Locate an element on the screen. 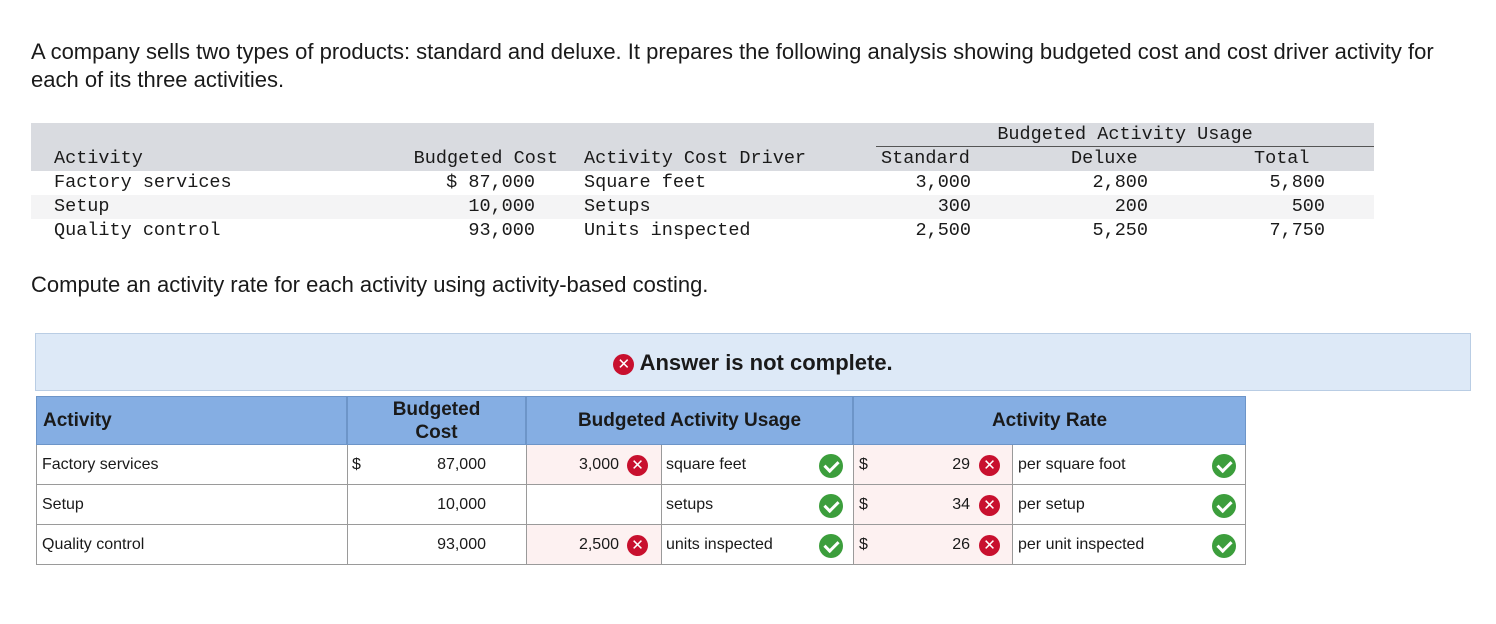 This screenshot has width=1496, height=624. data-row-standard: 300 is located at coordinates (954, 206).